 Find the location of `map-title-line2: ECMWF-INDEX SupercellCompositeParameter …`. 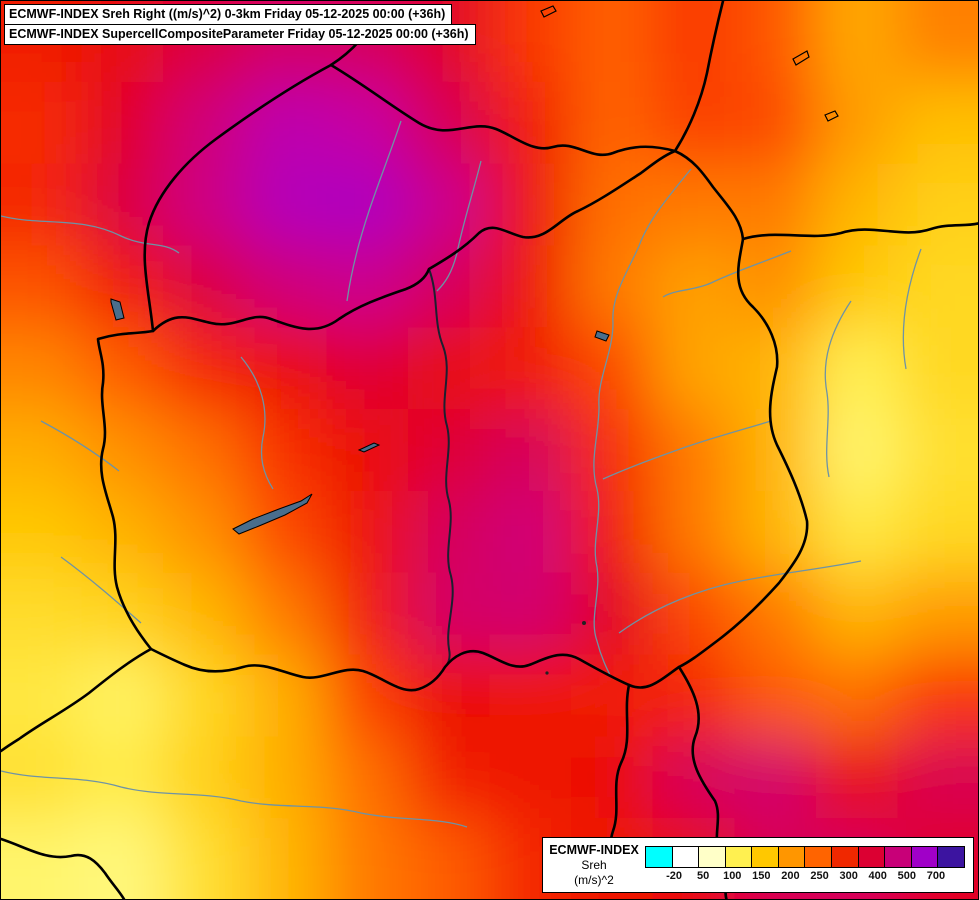

map-title-line2: ECMWF-INDEX SupercellCompositeParameter … is located at coordinates (240, 34).